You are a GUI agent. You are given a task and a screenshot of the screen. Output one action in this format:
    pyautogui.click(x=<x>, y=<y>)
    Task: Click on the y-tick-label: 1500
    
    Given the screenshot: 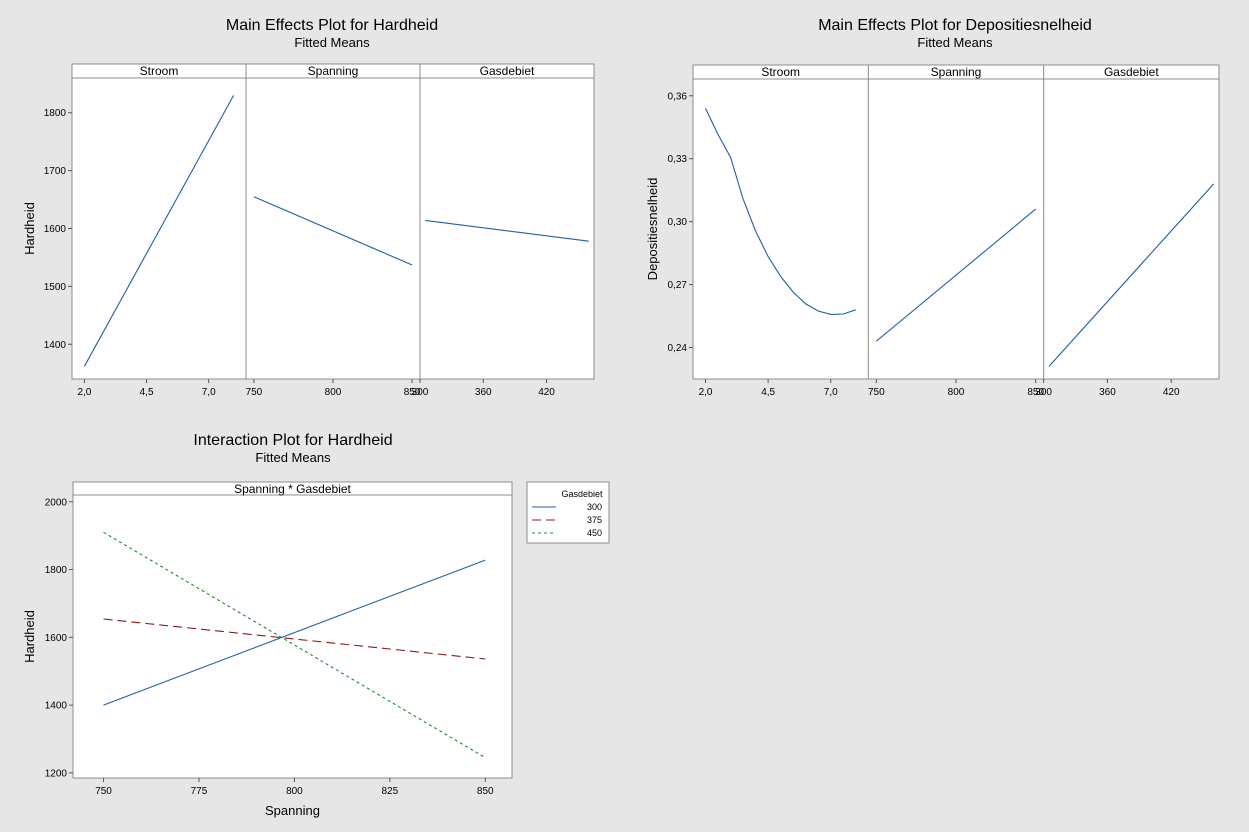 What is the action you would take?
    pyautogui.click(x=55, y=287)
    